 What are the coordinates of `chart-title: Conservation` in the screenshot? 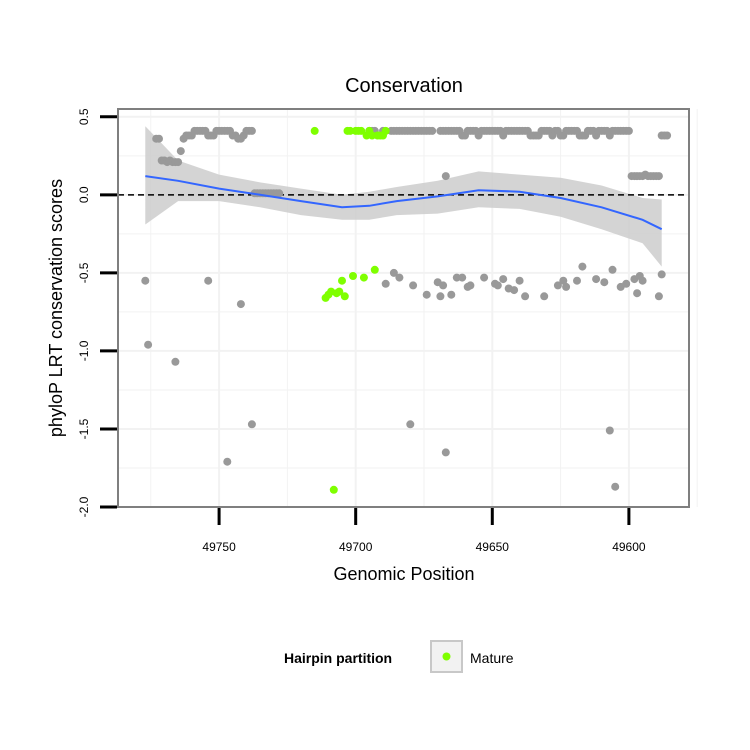 It's located at (404, 86).